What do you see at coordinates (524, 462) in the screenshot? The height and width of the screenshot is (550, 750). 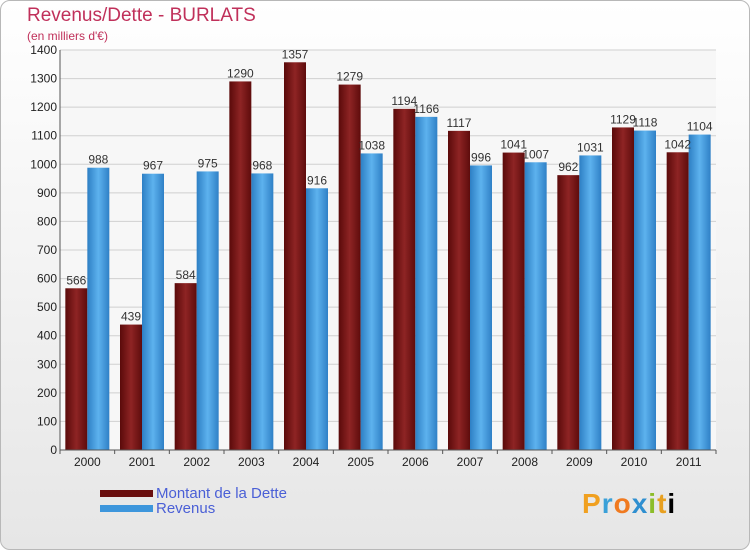 I see `x-tick-label: 2008` at bounding box center [524, 462].